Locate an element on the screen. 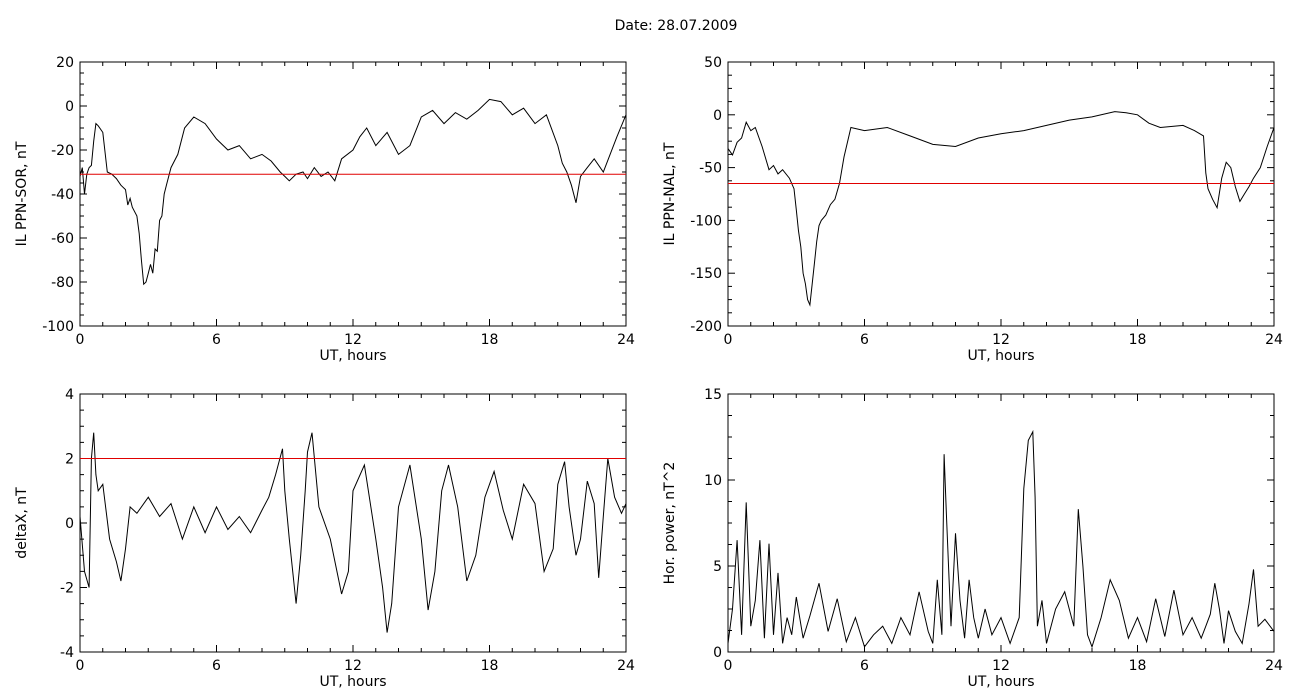 This screenshot has width=1300, height=700. y-tick-label: 10 is located at coordinates (713, 481).